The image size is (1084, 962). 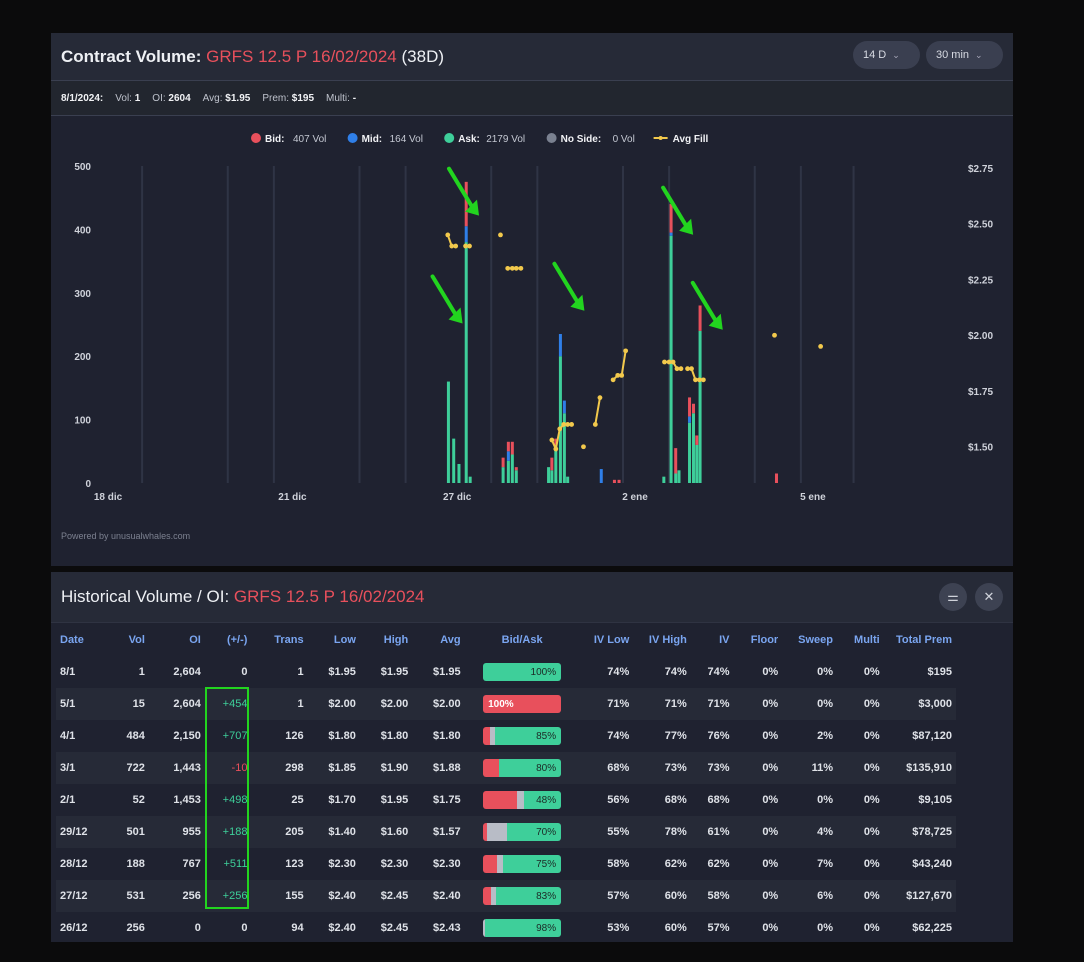 What do you see at coordinates (72, 639) in the screenshot?
I see `column-header: Date` at bounding box center [72, 639].